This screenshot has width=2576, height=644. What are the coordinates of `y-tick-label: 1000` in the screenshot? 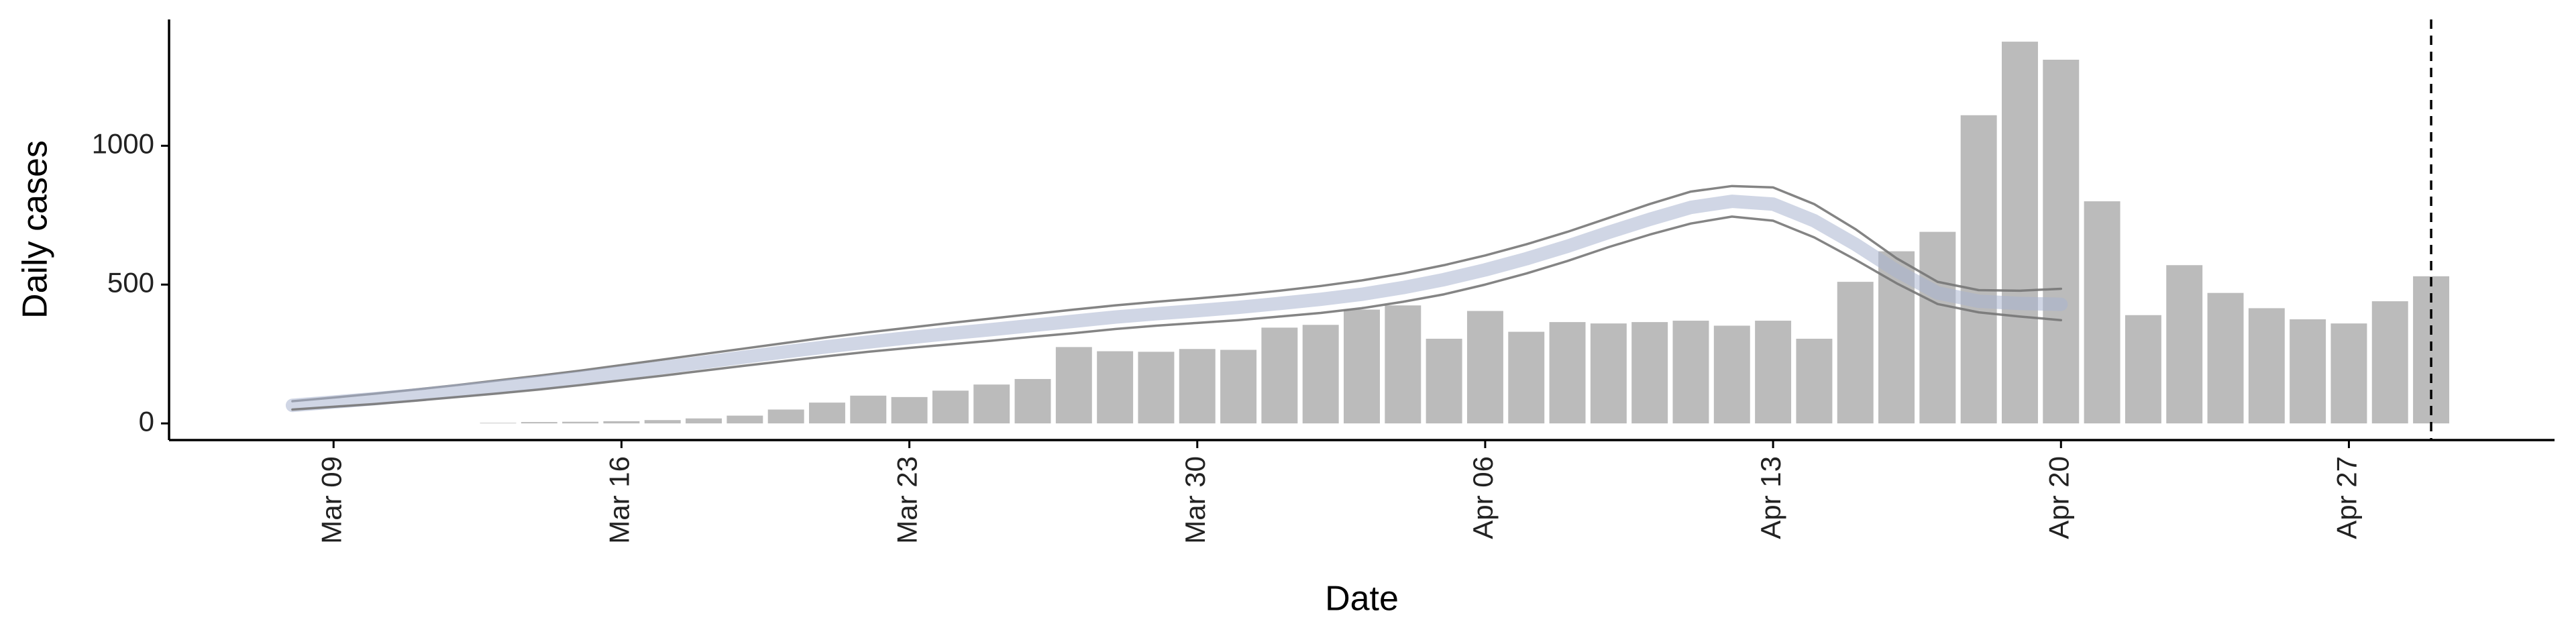 It's located at (123, 143).